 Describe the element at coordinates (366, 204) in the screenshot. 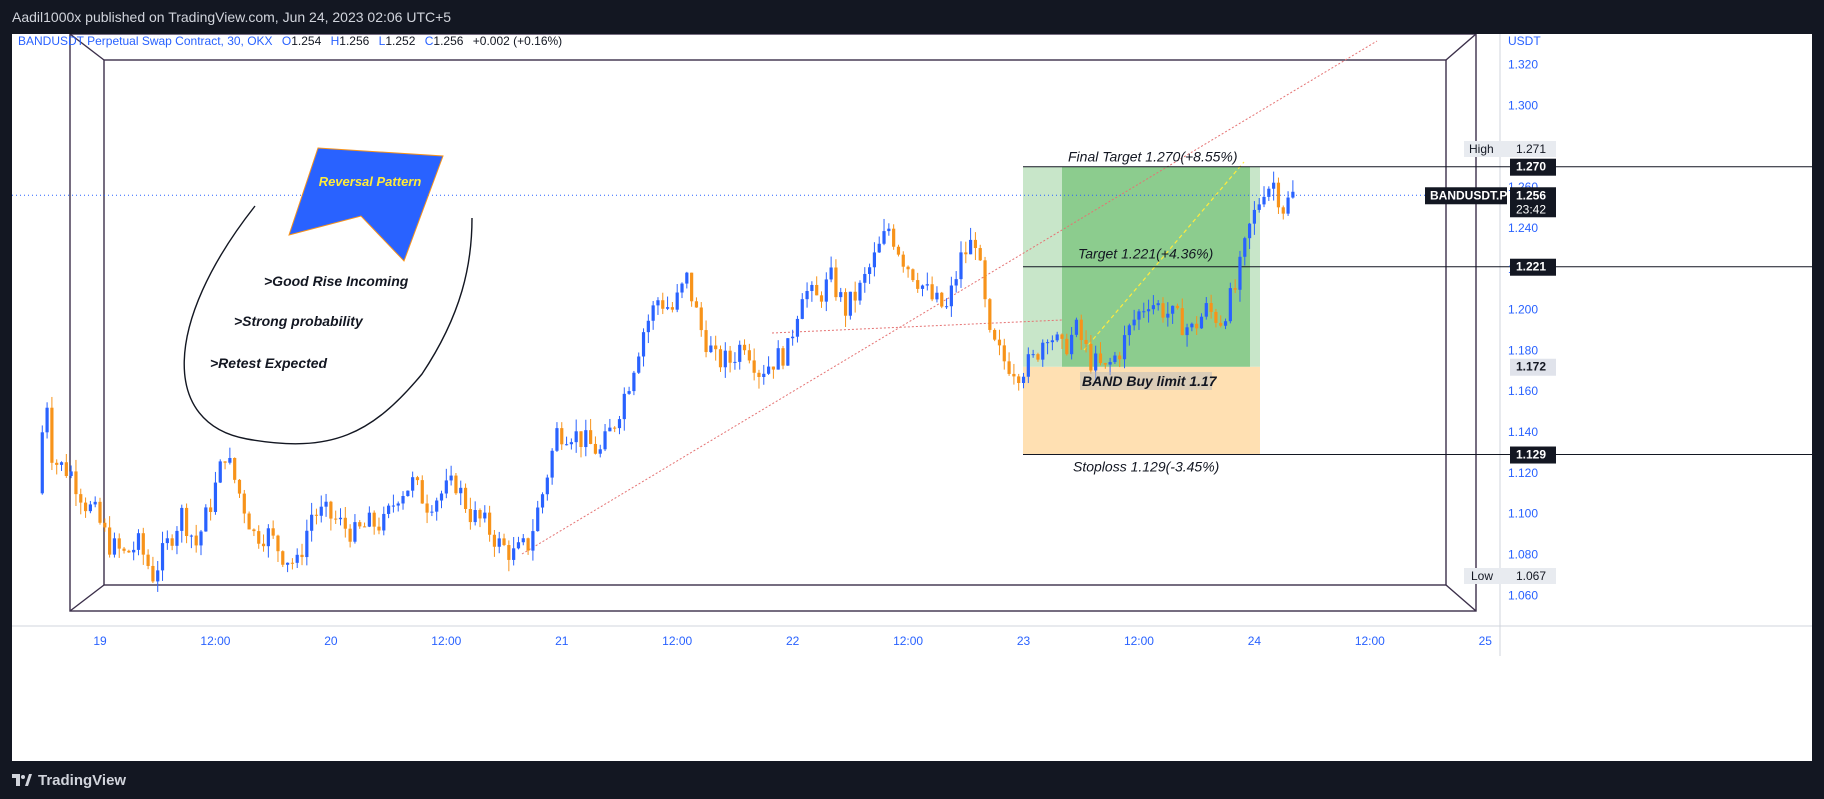

I see `reversal-callout-shape` at that location.